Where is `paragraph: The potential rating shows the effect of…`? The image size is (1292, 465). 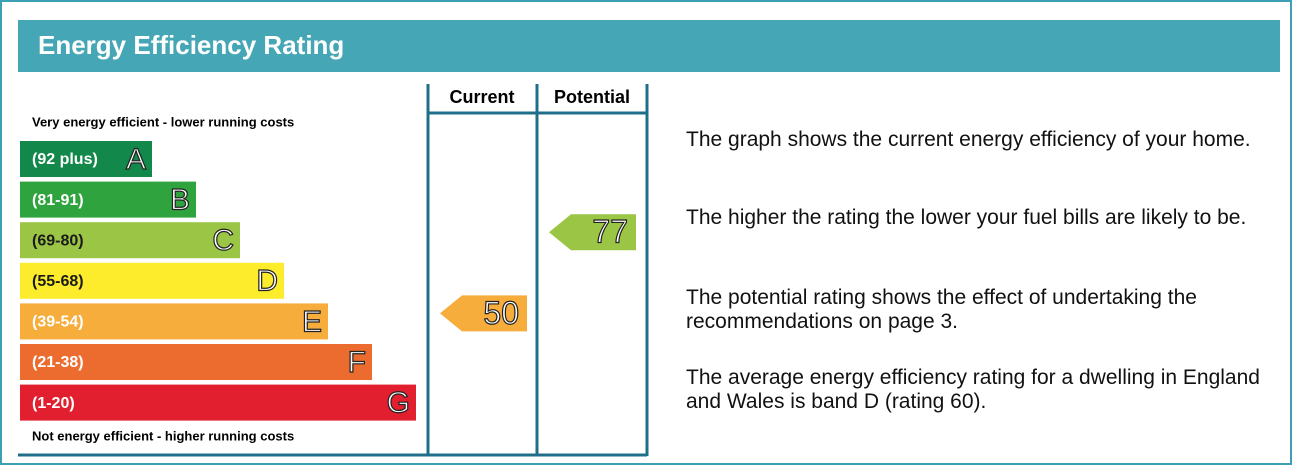
paragraph: The potential rating shows the effect of… is located at coordinates (941, 309).